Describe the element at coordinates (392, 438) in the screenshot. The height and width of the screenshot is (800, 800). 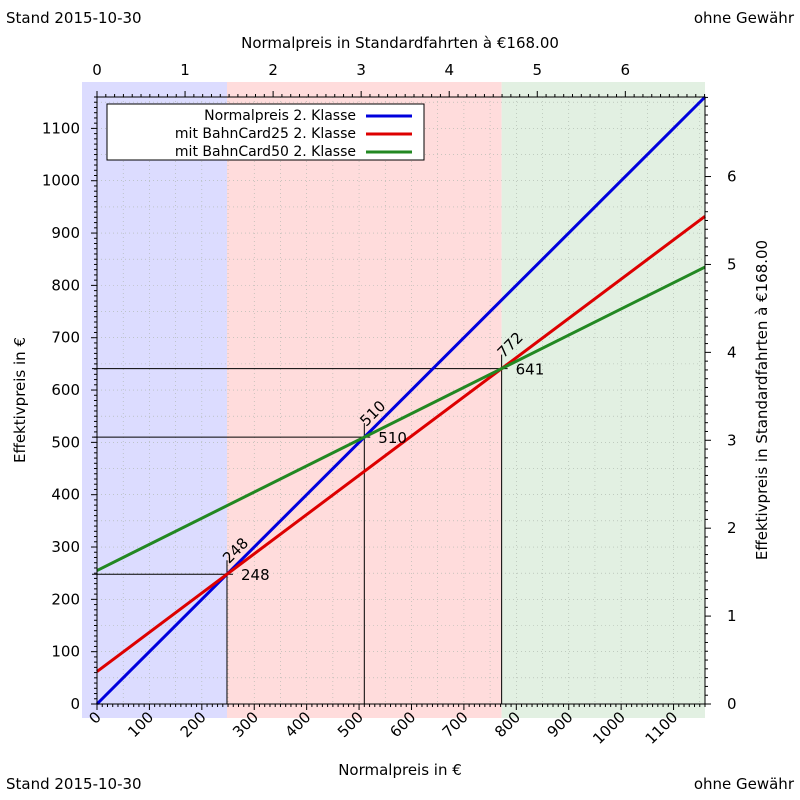
I see `threshold-y-label-2: 510` at that location.